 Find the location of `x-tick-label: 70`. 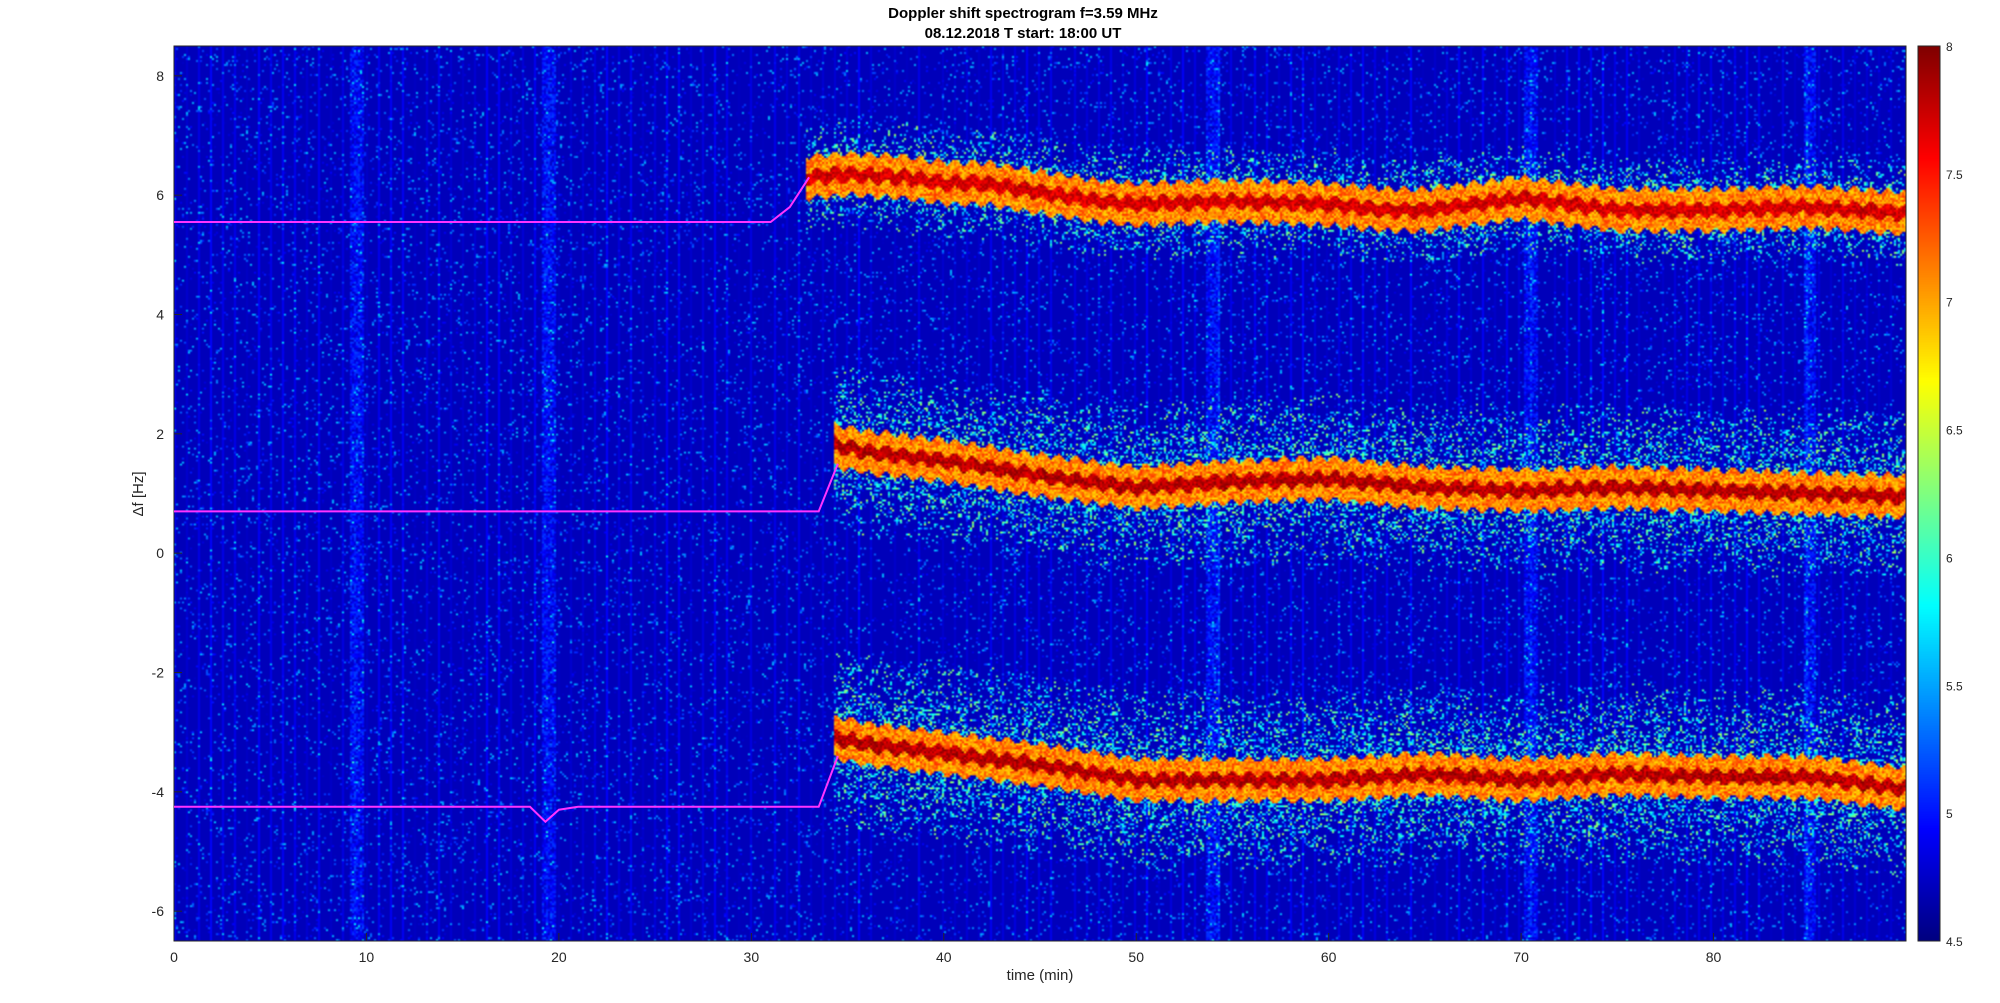

x-tick-label: 70 is located at coordinates (1521, 957).